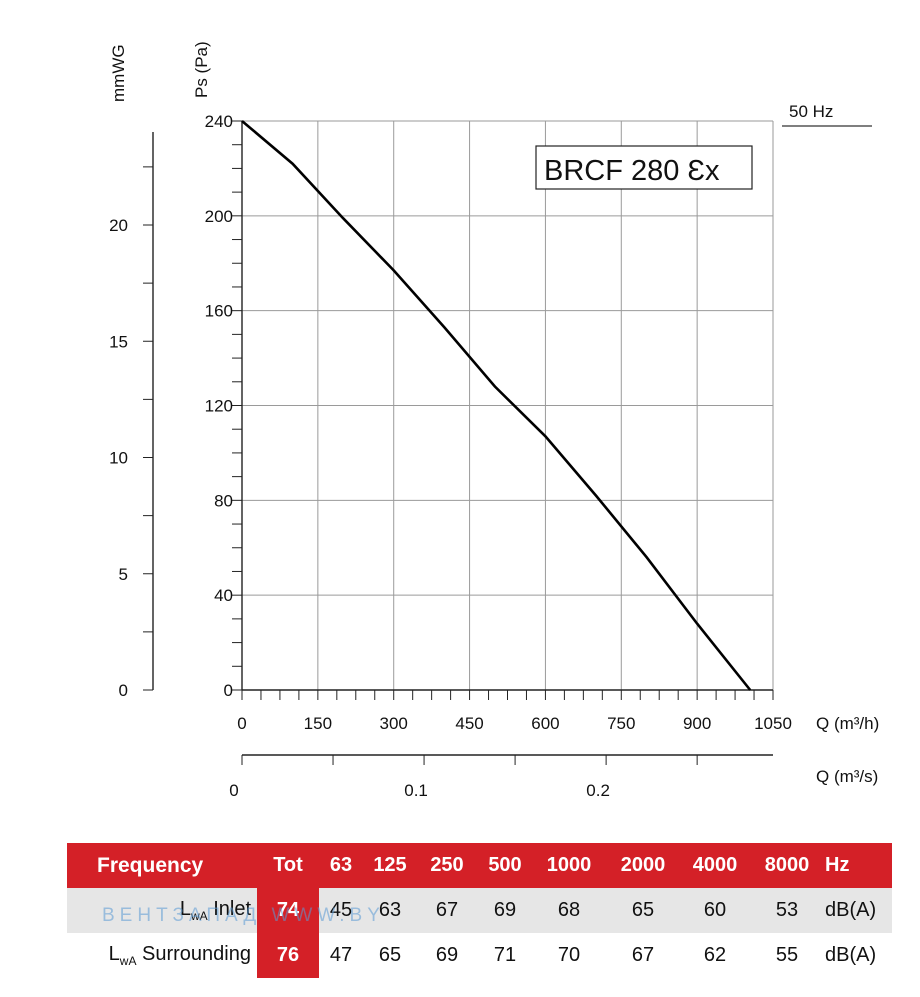 Image resolution: width=920 pixels, height=997 pixels. What do you see at coordinates (858, 865) in the screenshot?
I see `header-cell: Hz` at bounding box center [858, 865].